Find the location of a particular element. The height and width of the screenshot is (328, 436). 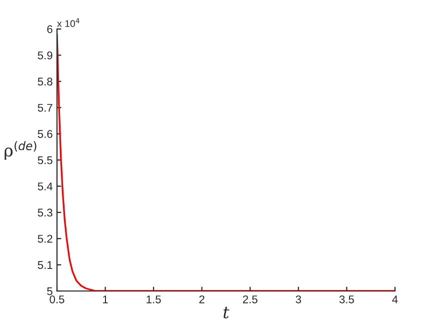

y-tick-label: 5.5 is located at coordinates (45, 160).